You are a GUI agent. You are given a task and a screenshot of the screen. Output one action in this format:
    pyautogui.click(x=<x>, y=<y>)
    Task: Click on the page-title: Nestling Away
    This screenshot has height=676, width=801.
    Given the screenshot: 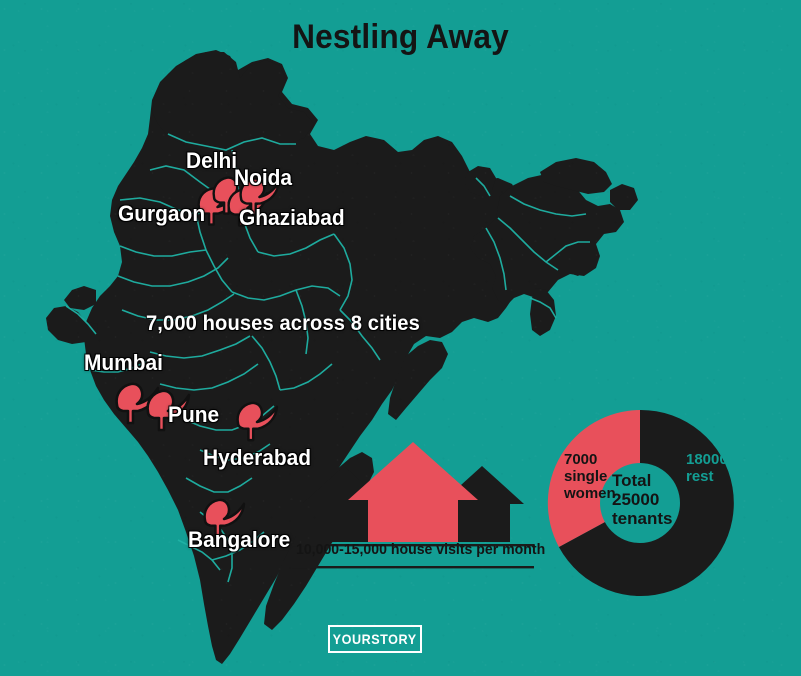 What is the action you would take?
    pyautogui.click(x=400, y=37)
    